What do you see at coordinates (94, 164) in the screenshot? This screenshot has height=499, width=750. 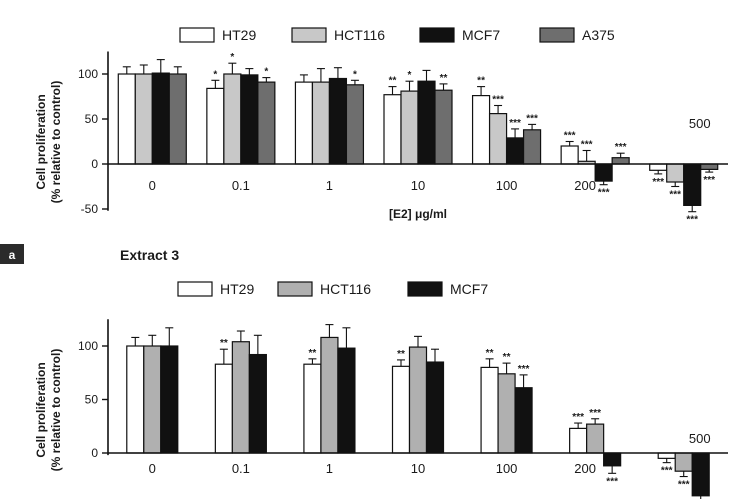 I see `y-tick-label: 0` at bounding box center [94, 164].